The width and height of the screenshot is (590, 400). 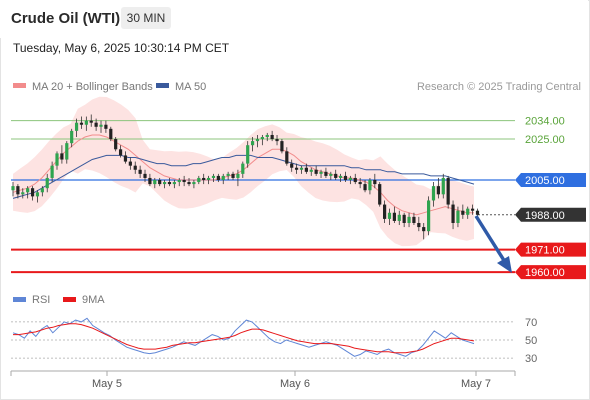 What do you see at coordinates (545, 181) in the screenshot?
I see `level-label-2005-00: 2005.00` at bounding box center [545, 181].